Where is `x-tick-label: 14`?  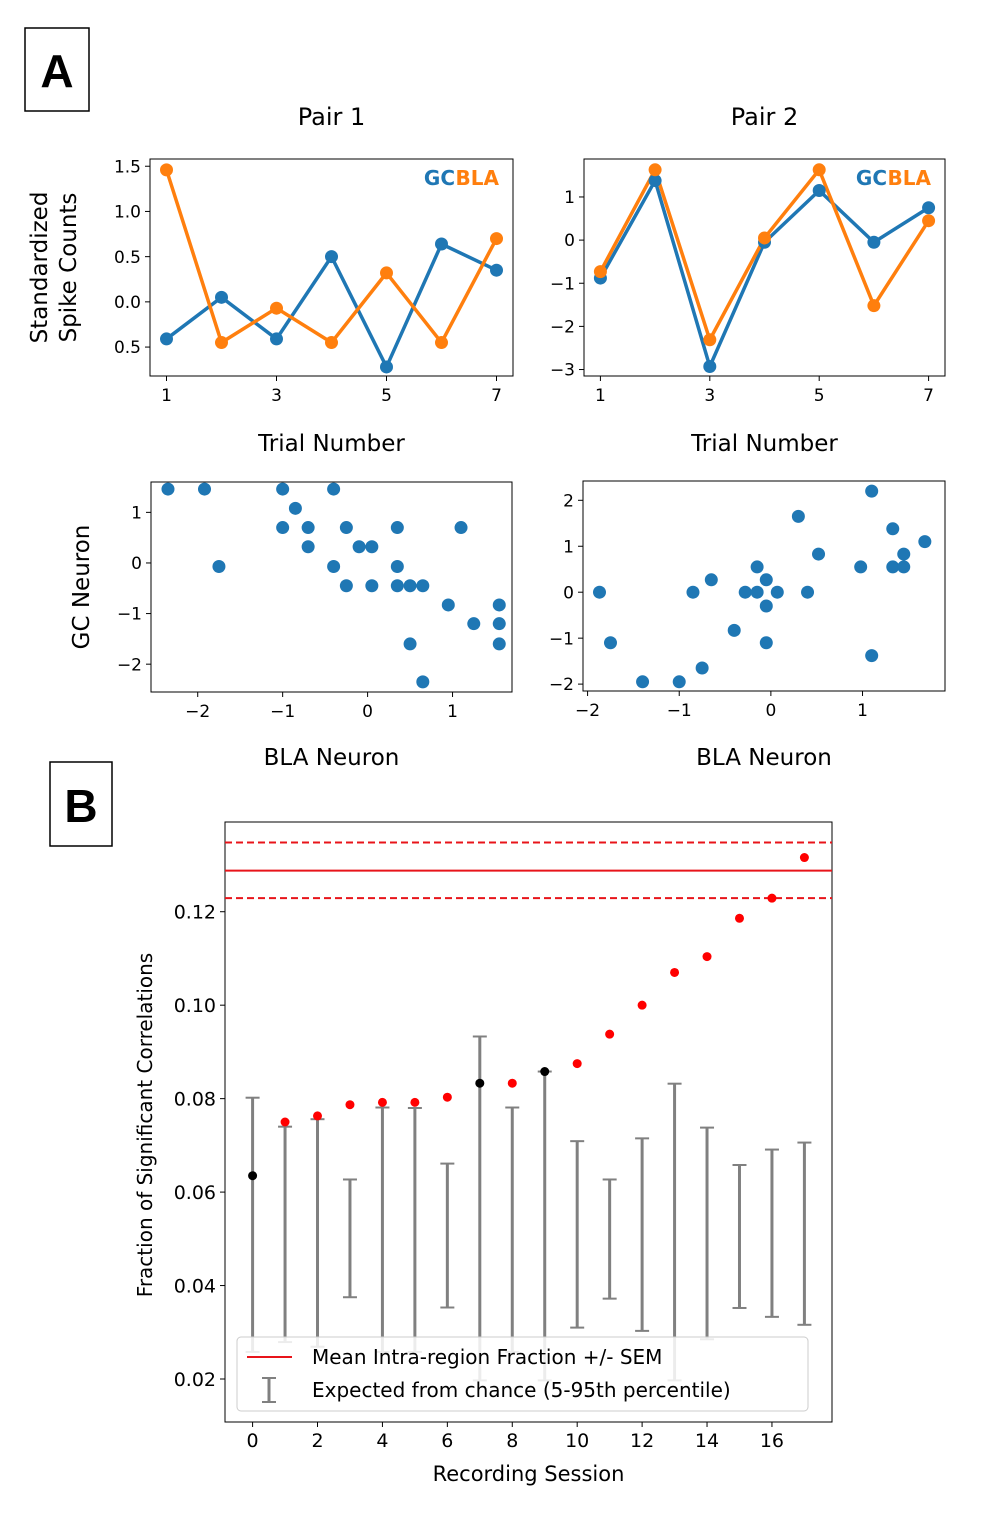
x-tick-label: 14 is located at coordinates (707, 1441).